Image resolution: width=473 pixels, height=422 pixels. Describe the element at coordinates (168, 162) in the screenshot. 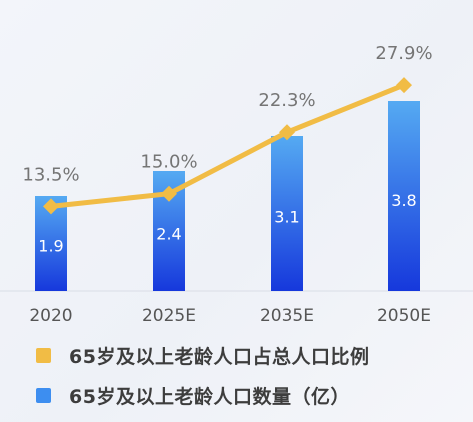

I see `ratio-value-label: 15.0%` at that location.